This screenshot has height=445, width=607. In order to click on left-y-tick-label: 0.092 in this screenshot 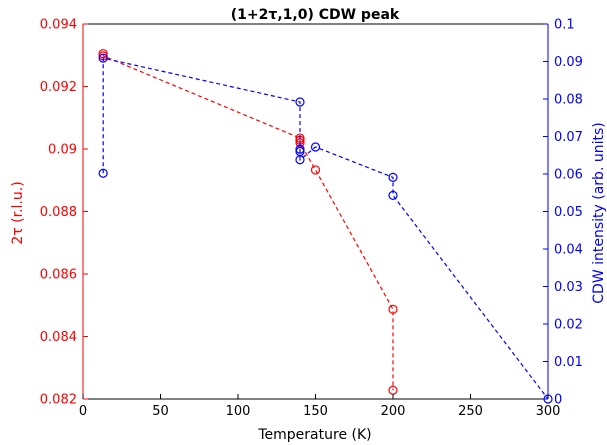, I will do `click(58, 87)`.